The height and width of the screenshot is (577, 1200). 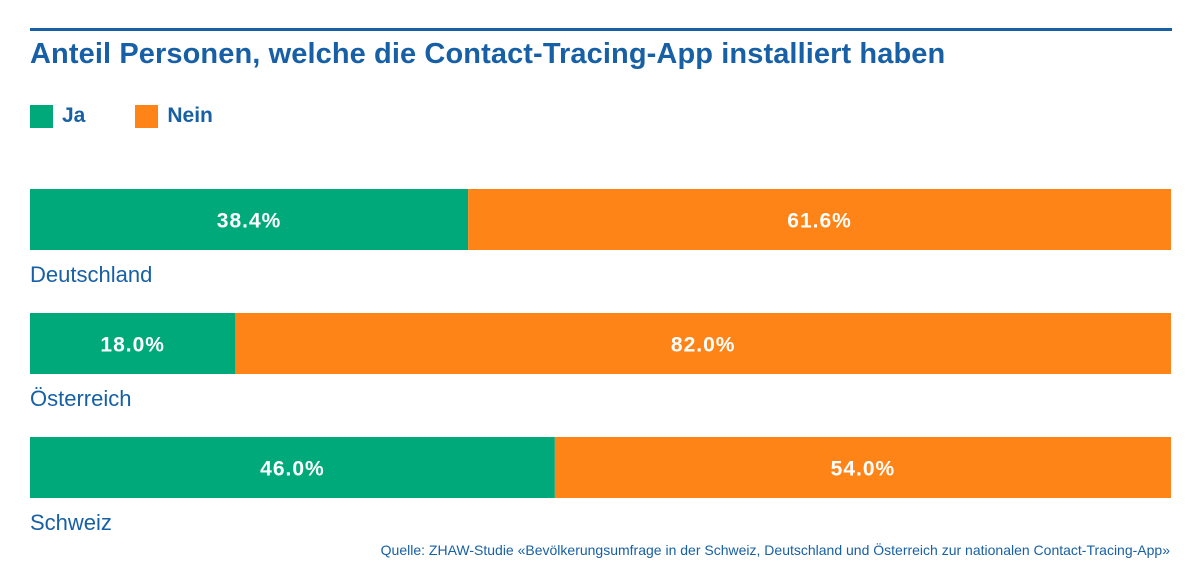 I want to click on legend-item-nein: Nein, so click(x=174, y=116).